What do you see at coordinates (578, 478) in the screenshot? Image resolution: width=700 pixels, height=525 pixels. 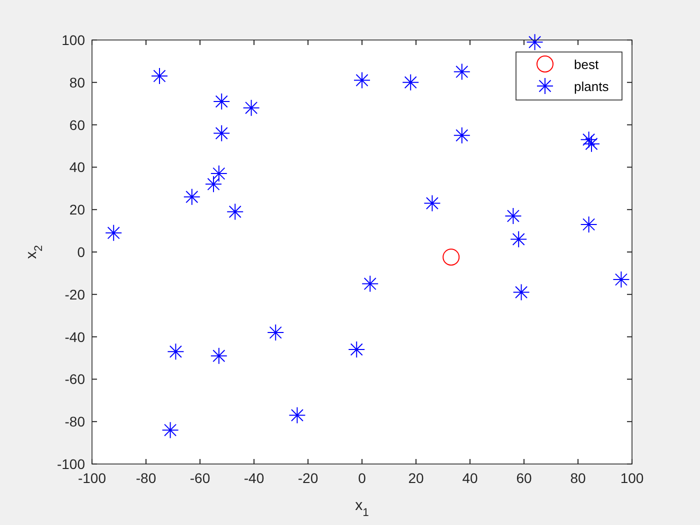 I see `x-tick-label: 80` at bounding box center [578, 478].